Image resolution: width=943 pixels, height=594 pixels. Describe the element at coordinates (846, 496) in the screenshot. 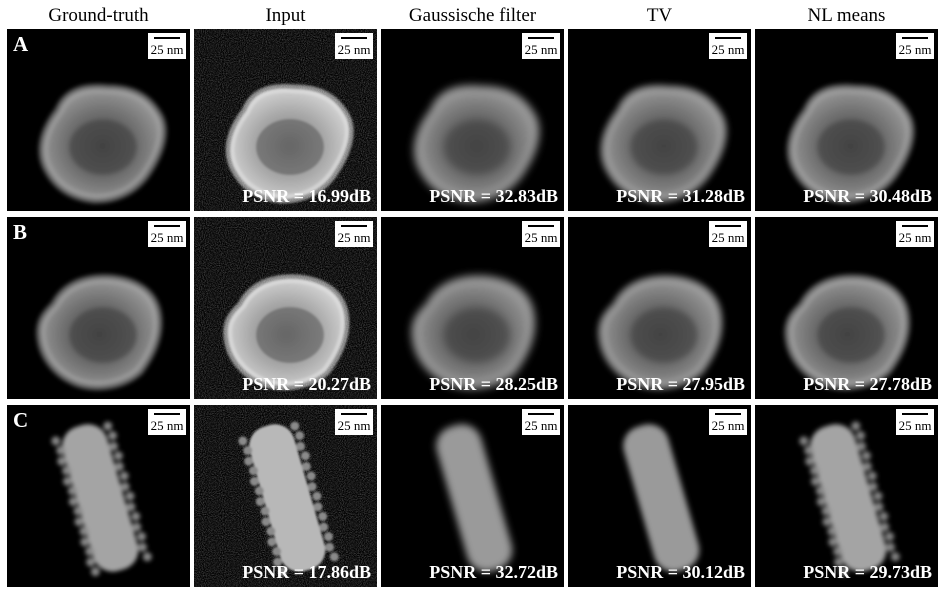

I see `image-panel: 25 nm PSNR = 29.73dB` at that location.